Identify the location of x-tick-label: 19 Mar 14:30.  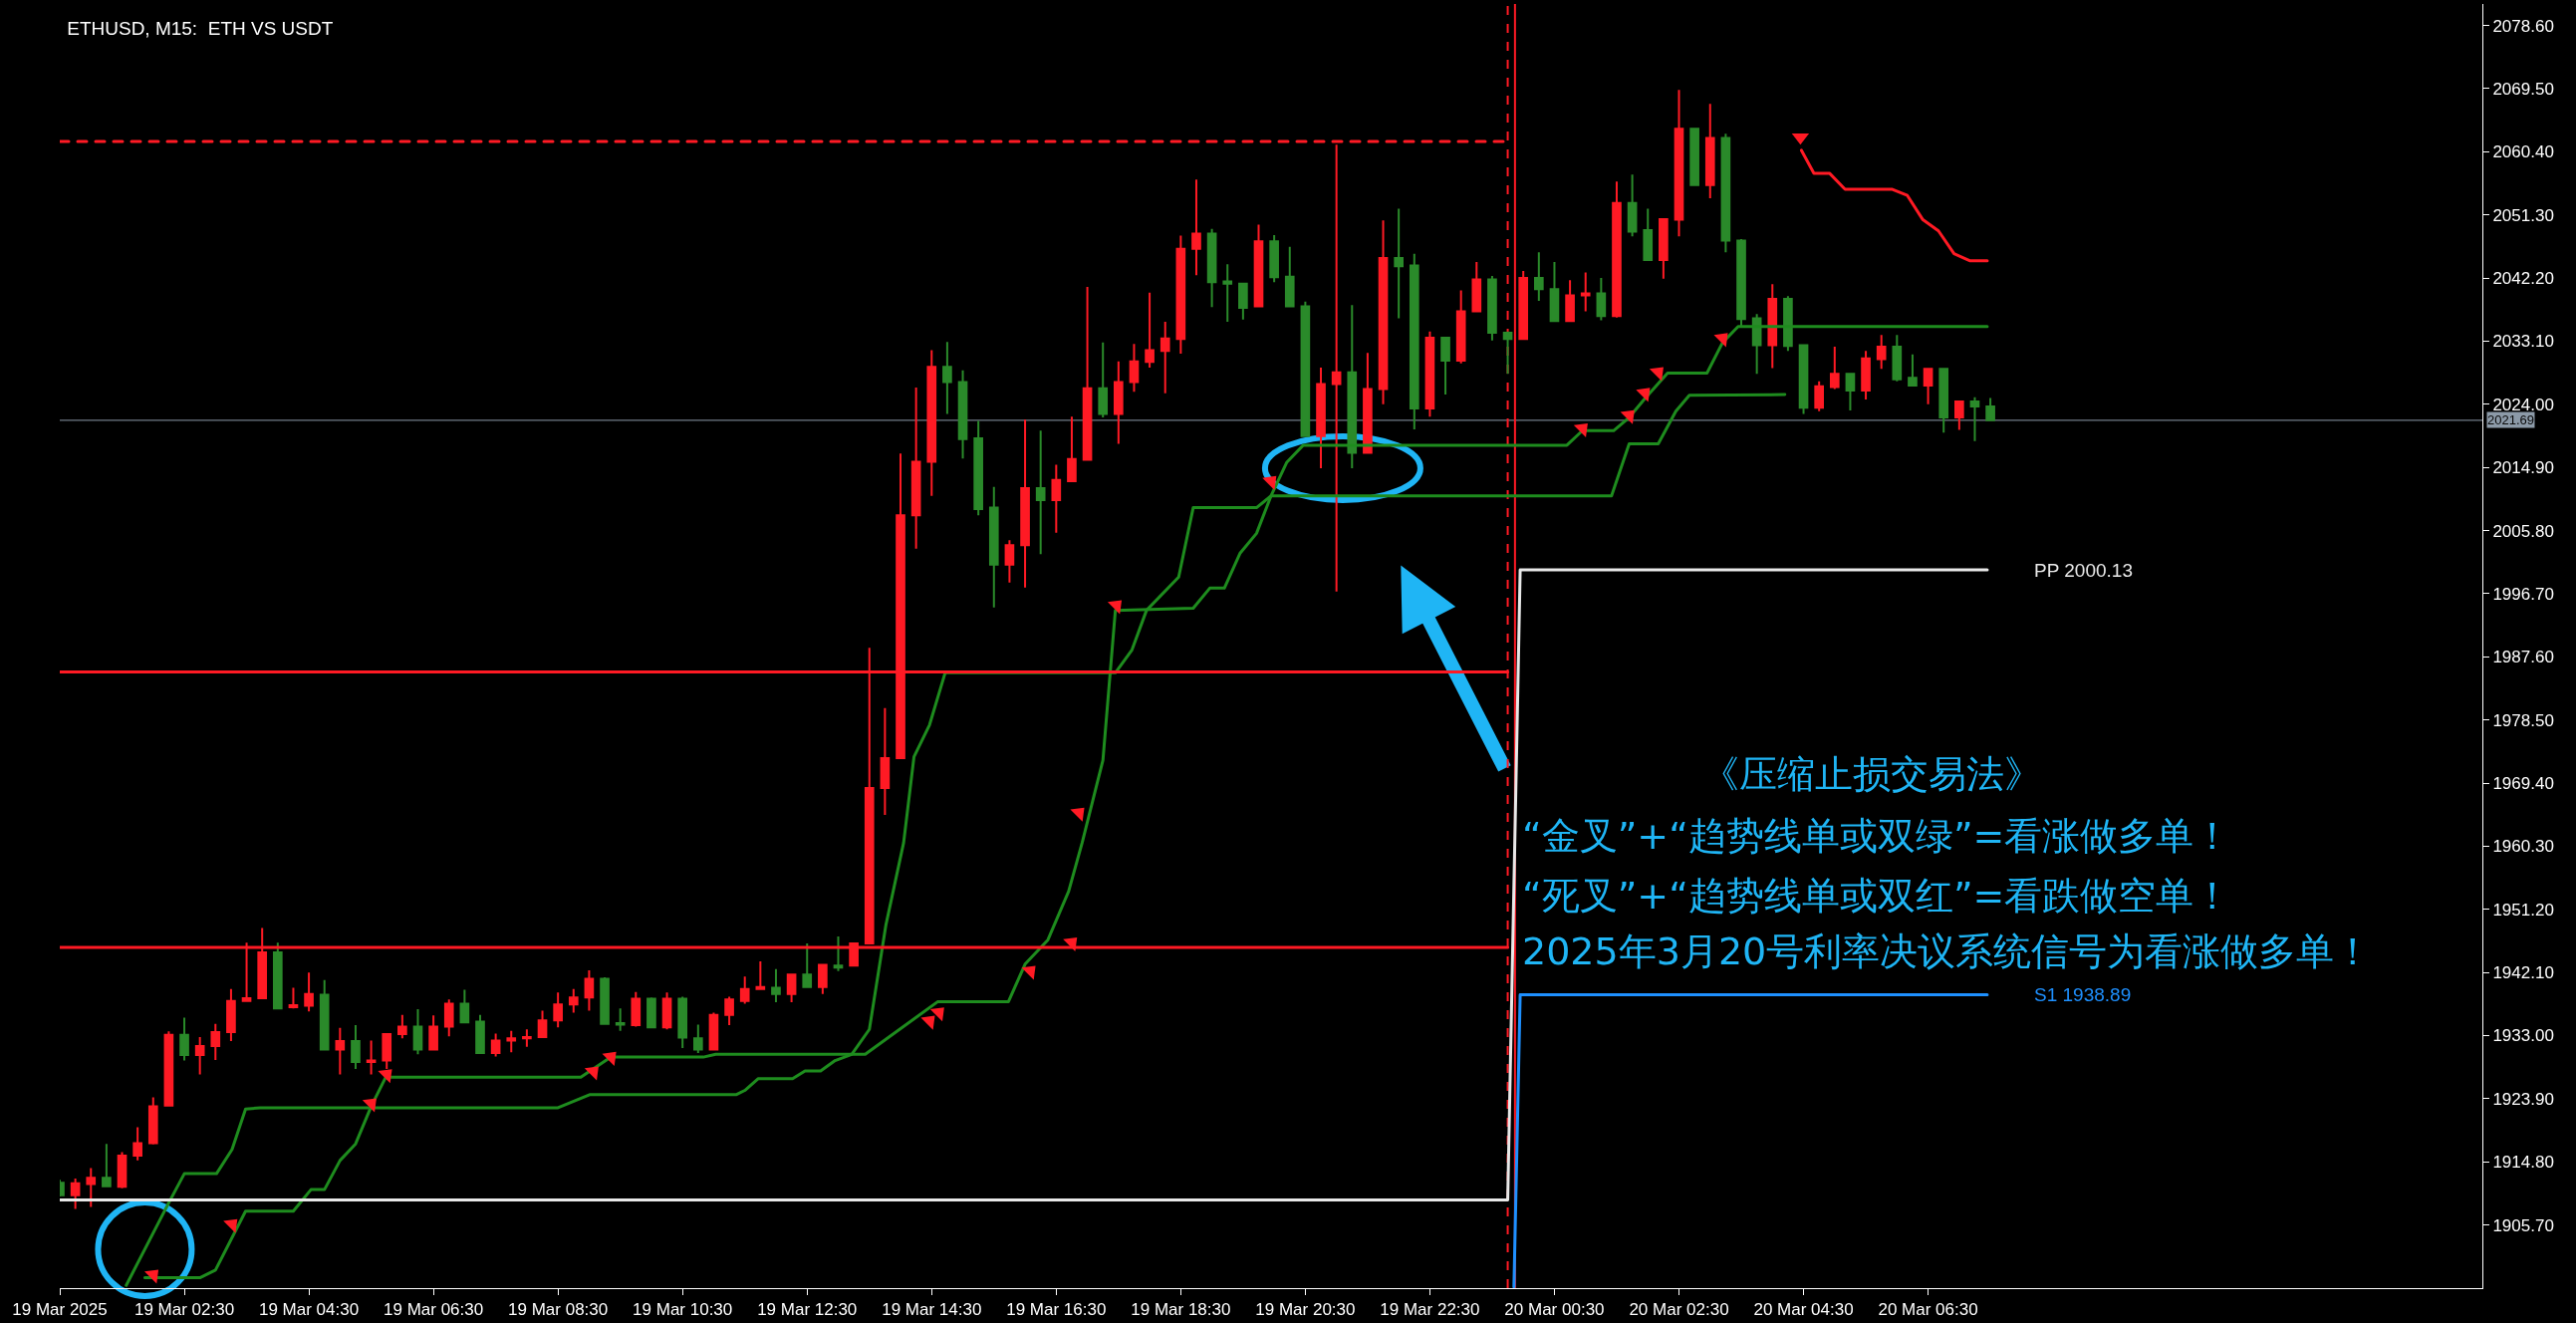
(932, 1310).